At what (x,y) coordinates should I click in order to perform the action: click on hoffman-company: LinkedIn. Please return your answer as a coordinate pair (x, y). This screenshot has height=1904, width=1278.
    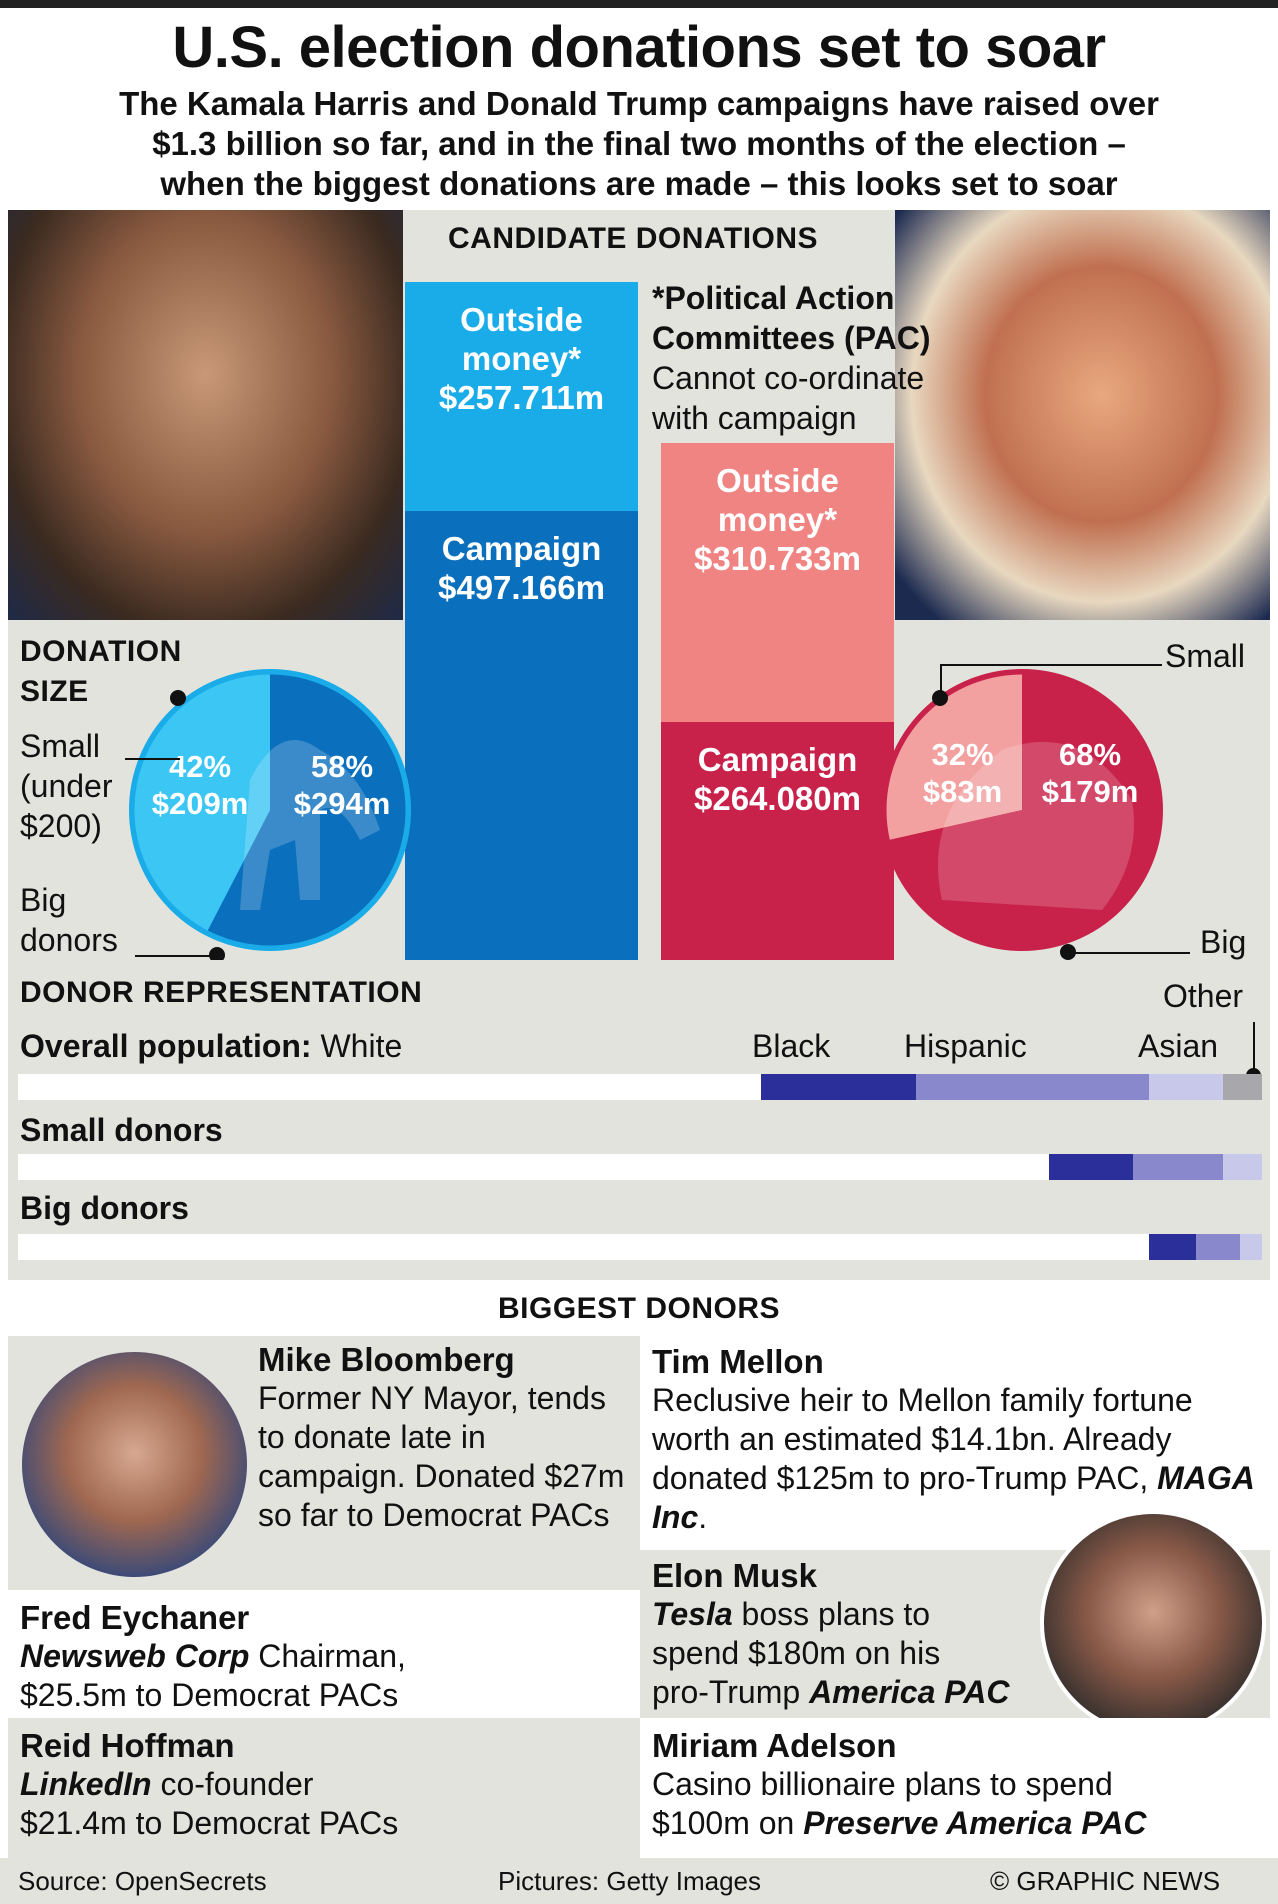
    Looking at the image, I should click on (86, 1784).